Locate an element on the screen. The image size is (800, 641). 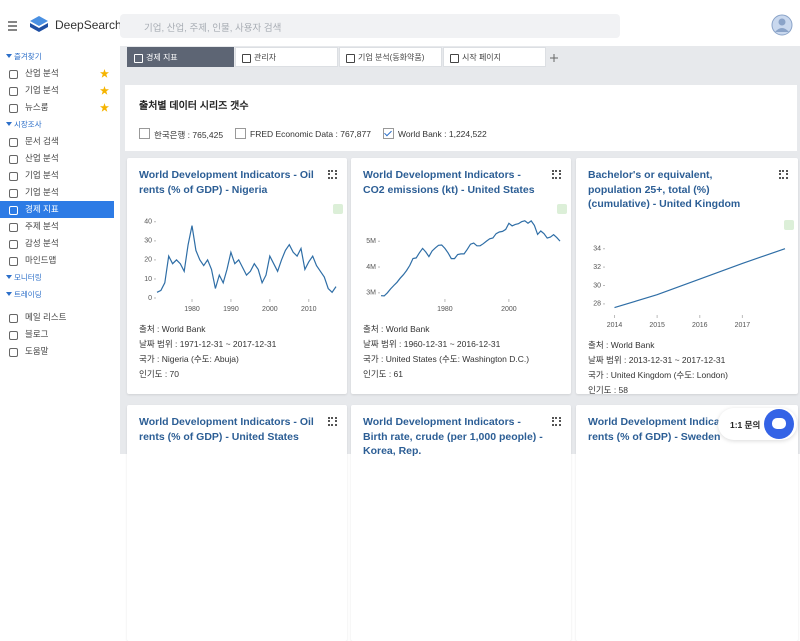
chat-icon is located at coordinates (779, 424).